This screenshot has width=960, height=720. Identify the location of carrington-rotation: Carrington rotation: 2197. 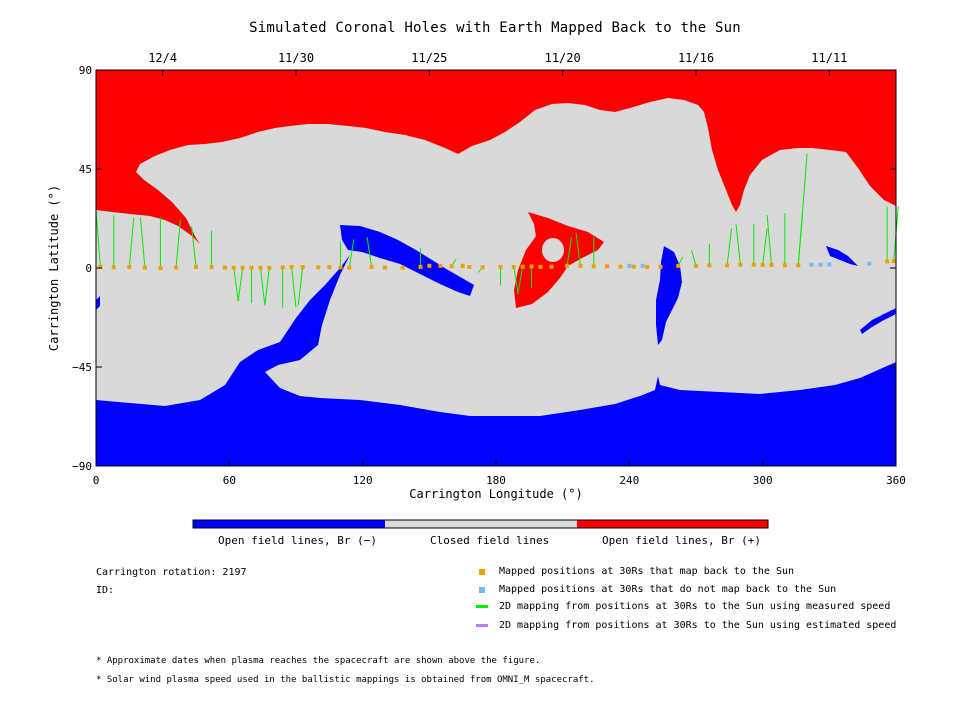
(171, 572).